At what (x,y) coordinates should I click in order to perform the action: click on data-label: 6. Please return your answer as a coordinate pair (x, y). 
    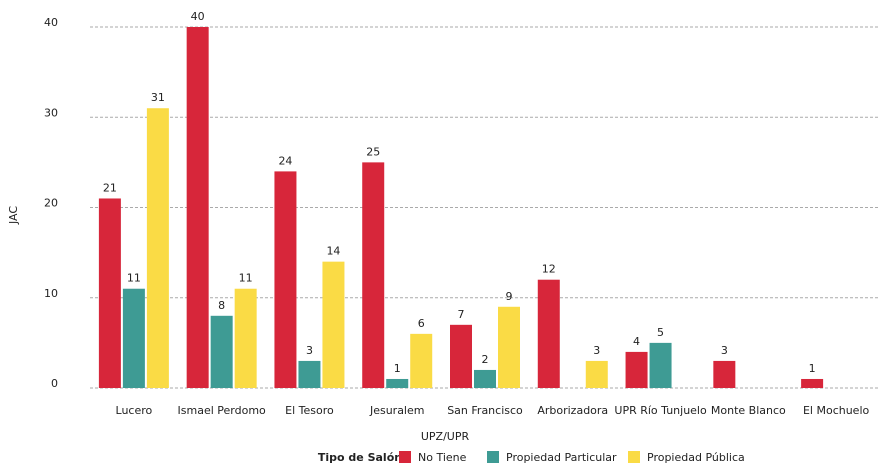
    Looking at the image, I should click on (421, 323).